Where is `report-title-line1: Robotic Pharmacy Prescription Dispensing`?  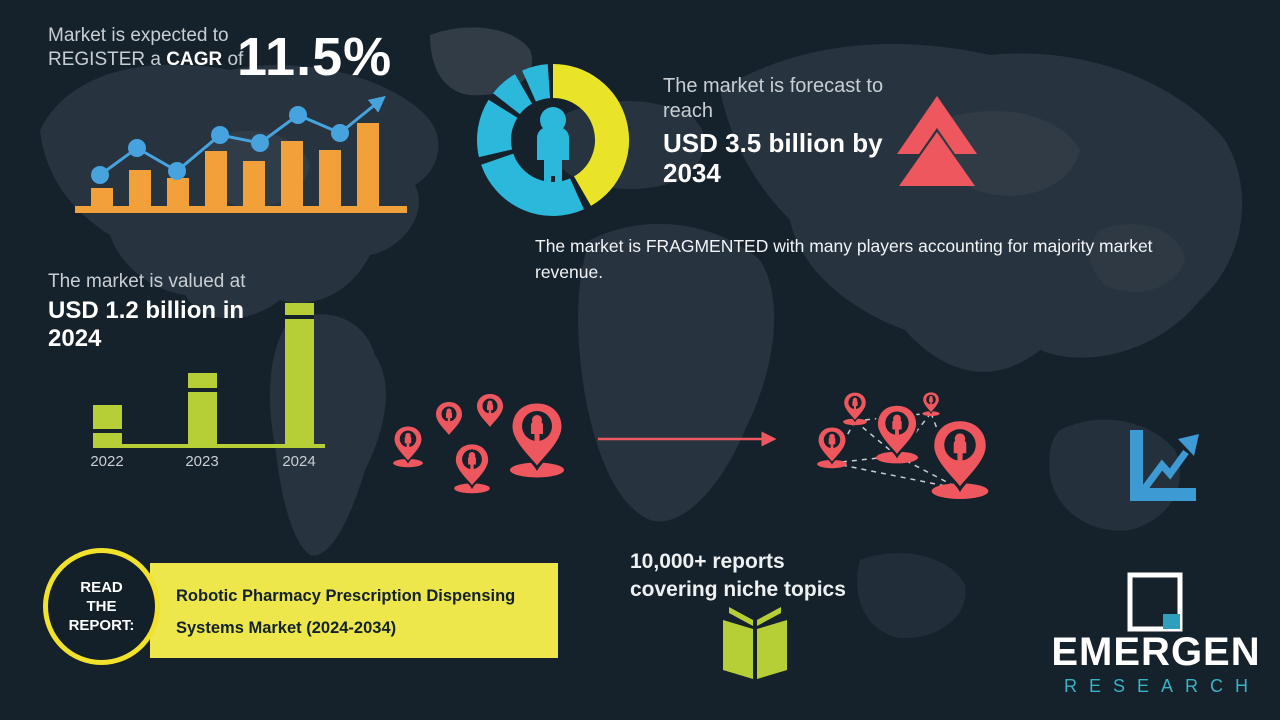
report-title-line1: Robotic Pharmacy Prescription Dispensing is located at coordinates (346, 596).